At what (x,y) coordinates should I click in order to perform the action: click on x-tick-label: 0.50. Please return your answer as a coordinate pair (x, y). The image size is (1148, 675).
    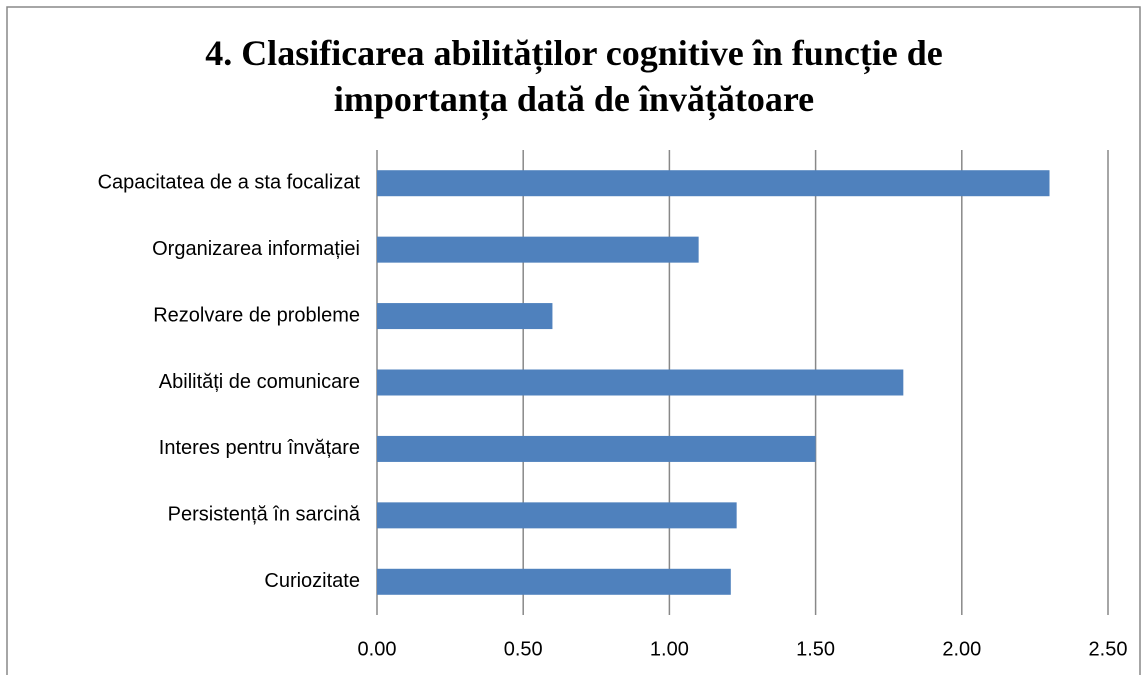
    Looking at the image, I should click on (523, 649).